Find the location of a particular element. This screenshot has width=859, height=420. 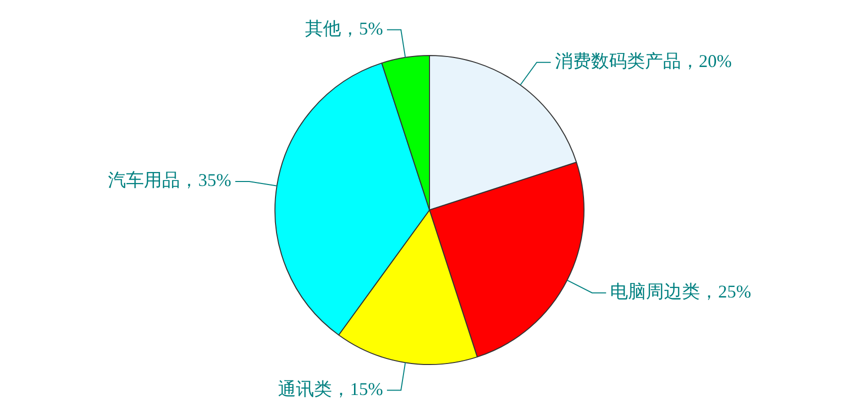

slice-label: 电脑周边类，25% is located at coordinates (681, 292).